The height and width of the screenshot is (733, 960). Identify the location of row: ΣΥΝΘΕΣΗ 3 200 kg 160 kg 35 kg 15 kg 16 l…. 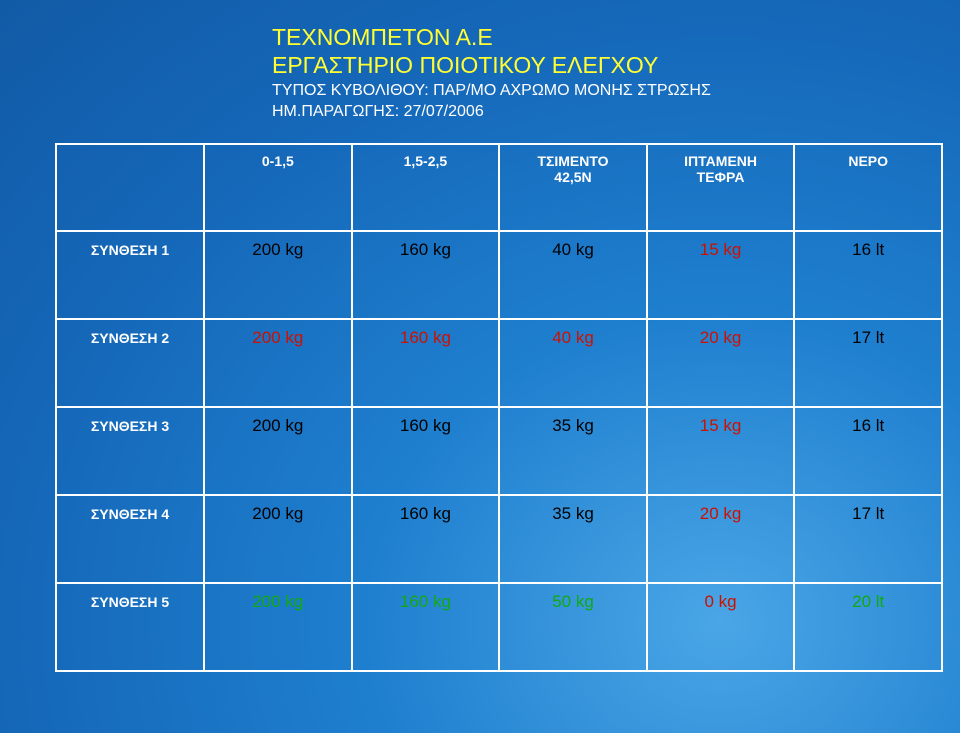
(499, 451).